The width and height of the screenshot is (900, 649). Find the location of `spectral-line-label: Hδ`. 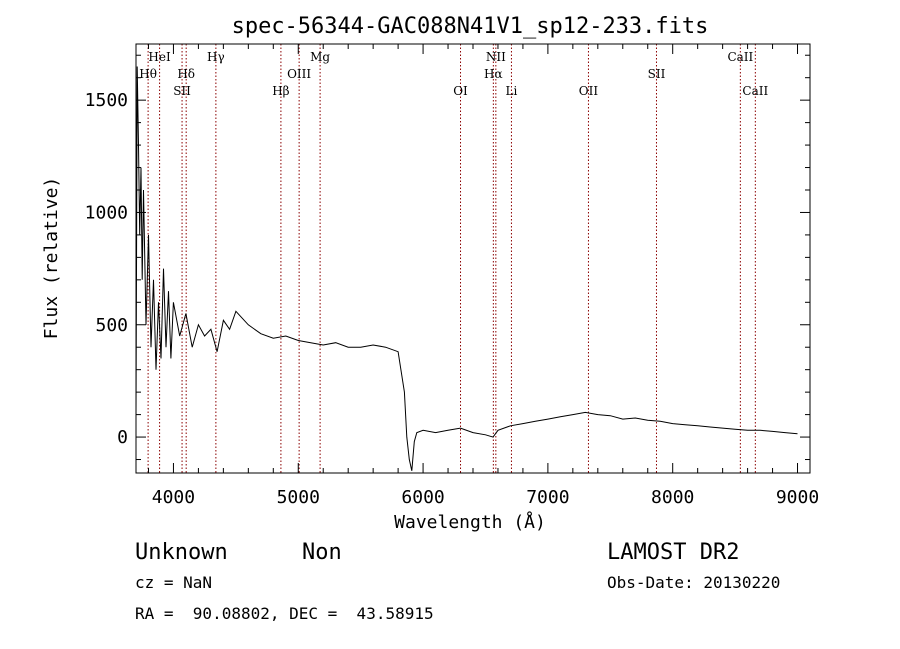

spectral-line-label: Hδ is located at coordinates (186, 74).